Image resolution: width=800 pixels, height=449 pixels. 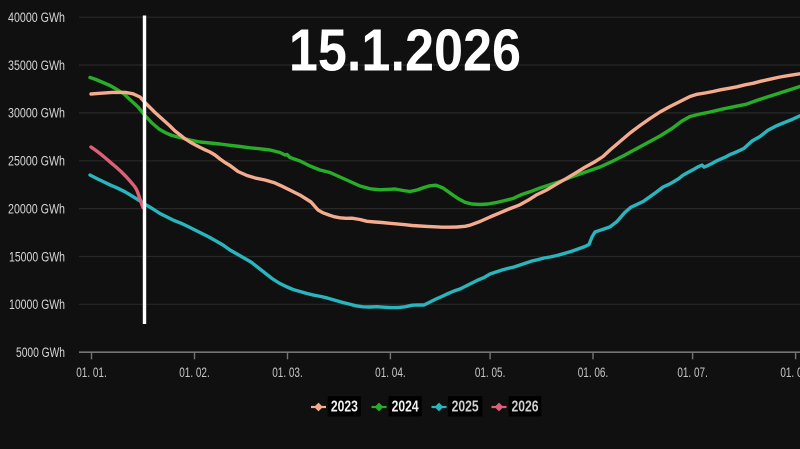 I want to click on svg-text: 15.1.2026, so click(x=405, y=50).